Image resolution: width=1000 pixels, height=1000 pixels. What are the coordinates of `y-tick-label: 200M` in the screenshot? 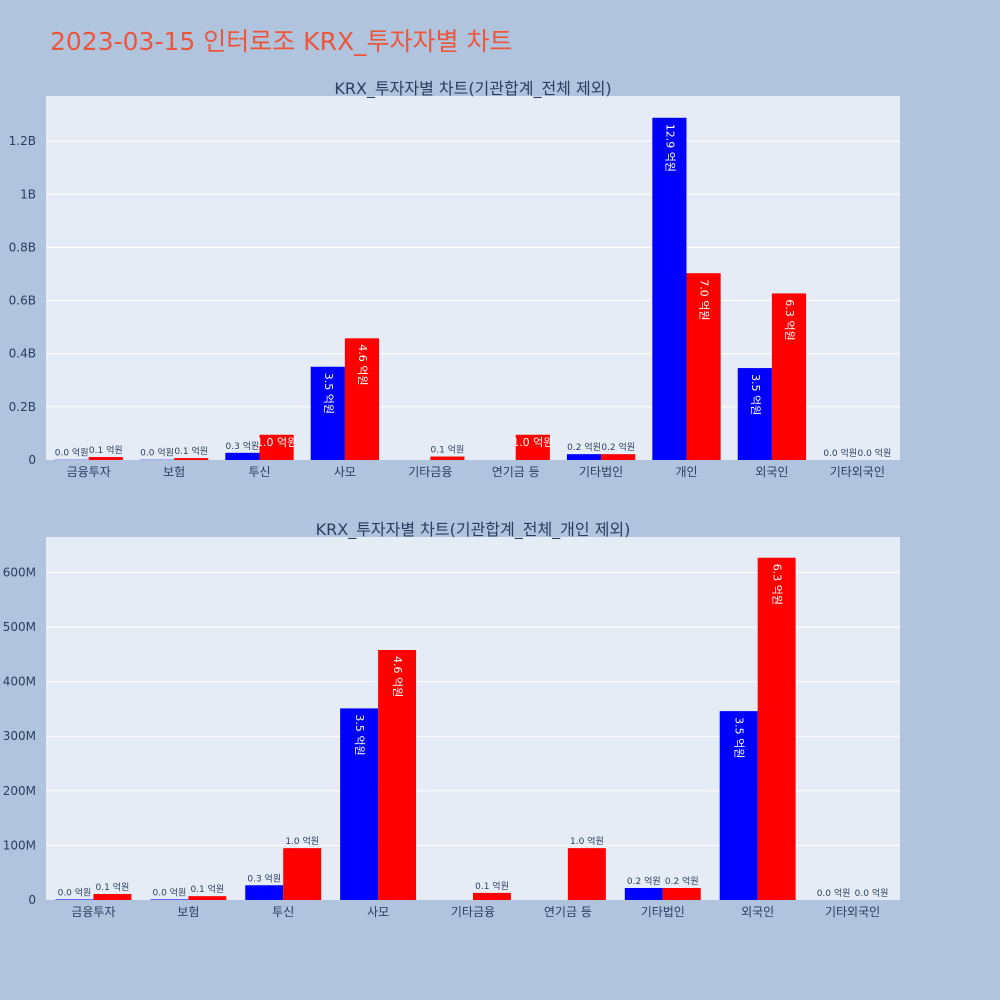 It's located at (19, 791).